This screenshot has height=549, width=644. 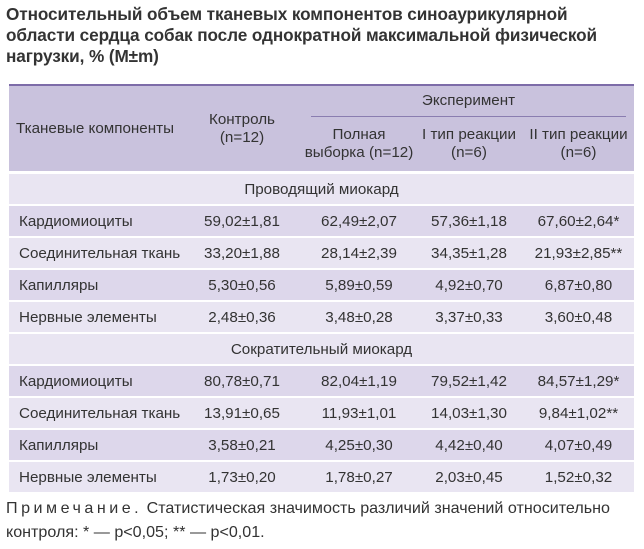 What do you see at coordinates (469, 317) in the screenshot?
I see `value-type1: 3,37±0,33` at bounding box center [469, 317].